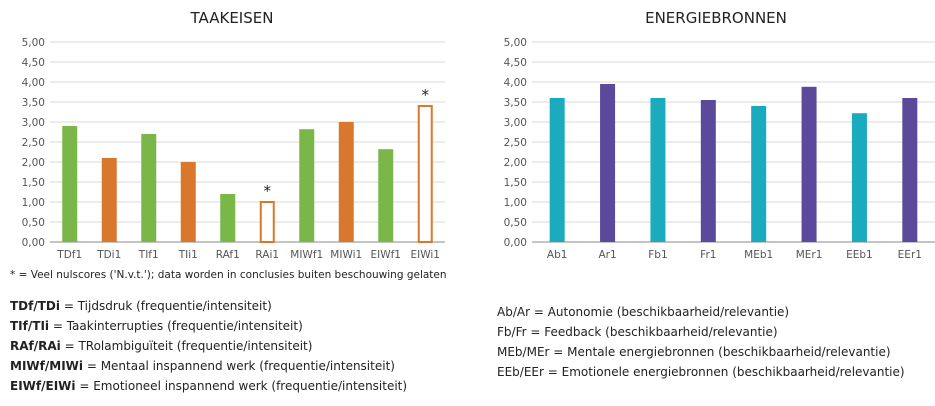  What do you see at coordinates (657, 255) in the screenshot?
I see `x-tick-label: Fb1` at bounding box center [657, 255].